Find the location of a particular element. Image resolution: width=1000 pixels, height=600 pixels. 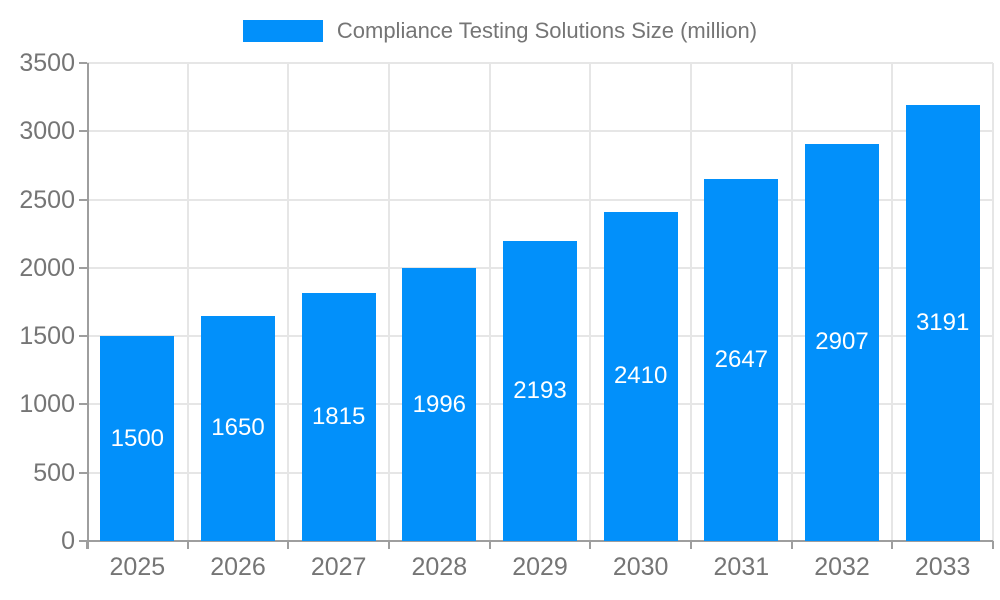

x-axis-tick-label: 2025 is located at coordinates (137, 567).